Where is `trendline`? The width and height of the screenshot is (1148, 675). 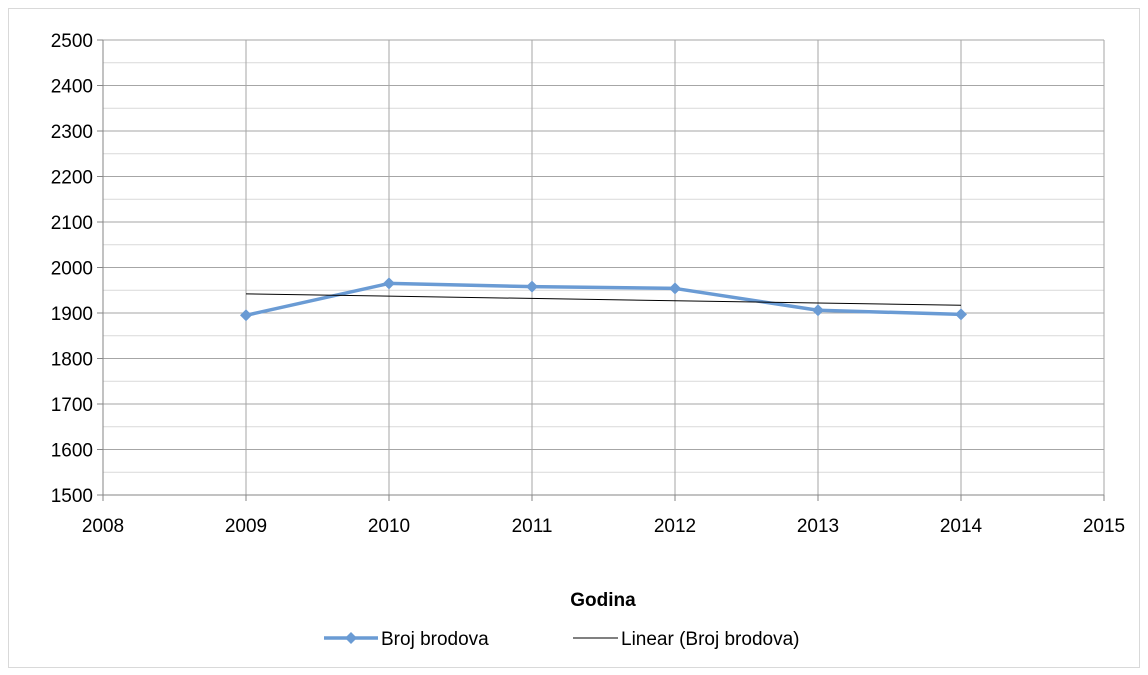
trendline is located at coordinates (603, 299).